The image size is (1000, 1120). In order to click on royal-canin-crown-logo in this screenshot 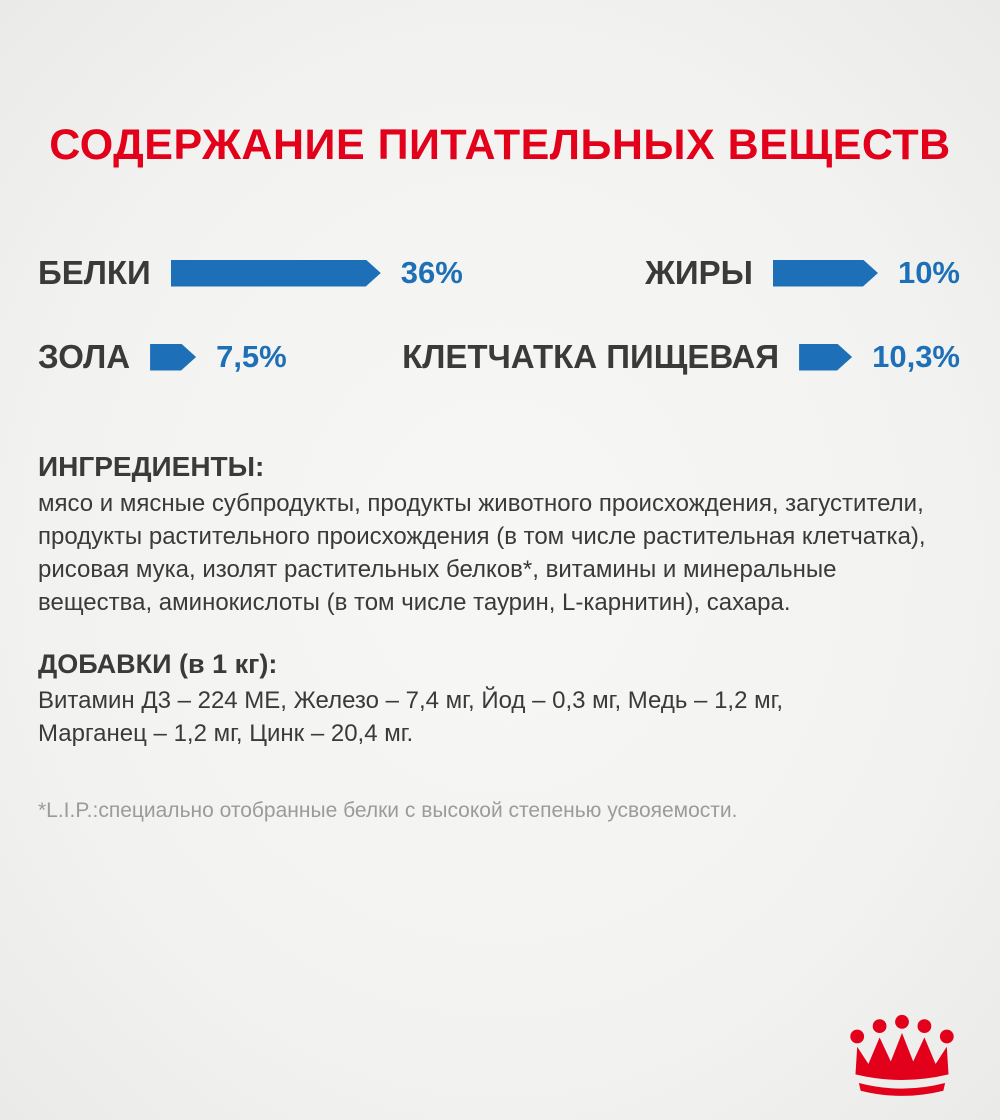, I will do `click(902, 1058)`.